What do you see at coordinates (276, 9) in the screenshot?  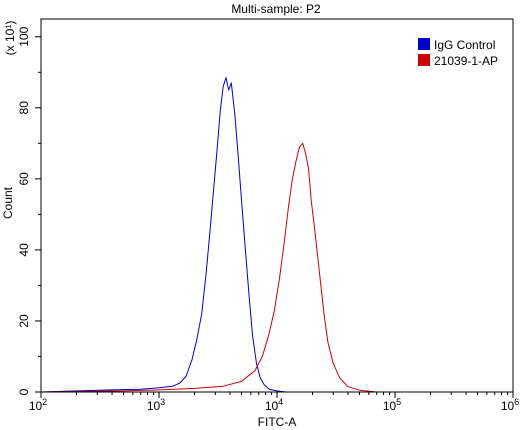 I see `chart-title: Multi-sample: P2` at bounding box center [276, 9].